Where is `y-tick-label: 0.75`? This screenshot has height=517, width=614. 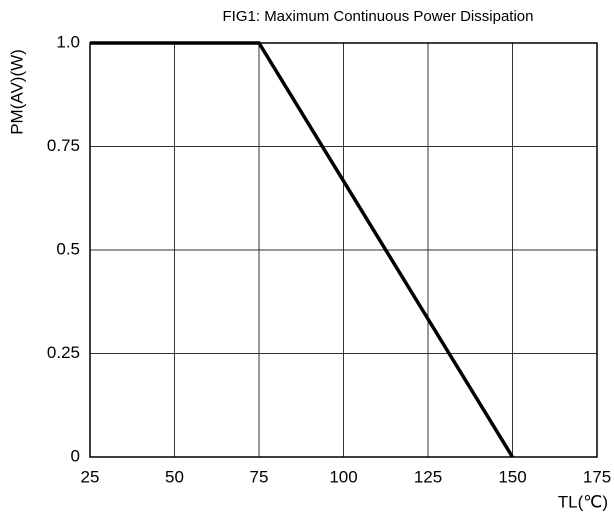 y-tick-label: 0.75 is located at coordinates (63, 145).